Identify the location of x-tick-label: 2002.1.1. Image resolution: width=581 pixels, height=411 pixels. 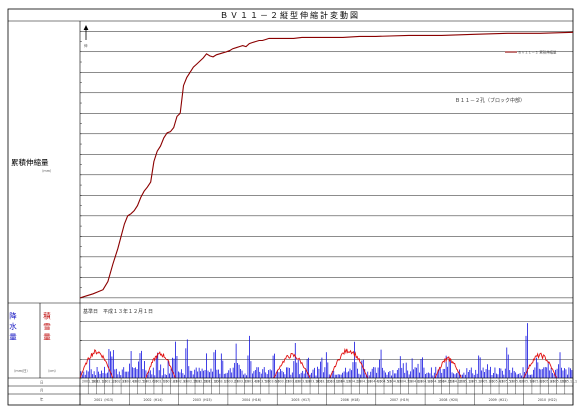
(99, 382).